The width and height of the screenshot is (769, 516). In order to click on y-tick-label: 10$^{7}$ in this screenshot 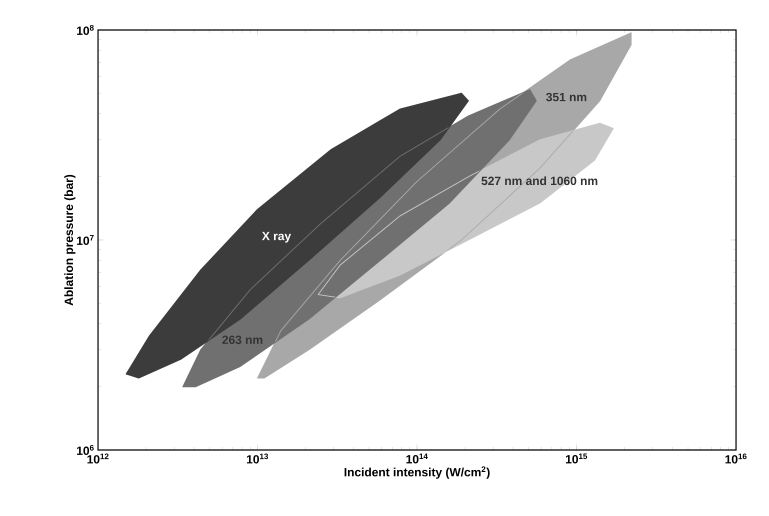, I will do `click(85, 240)`.